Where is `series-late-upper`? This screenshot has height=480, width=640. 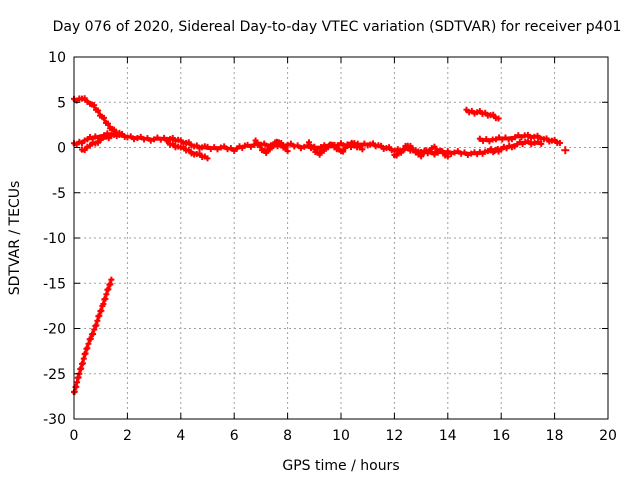
series-late-upper is located at coordinates (482, 114).